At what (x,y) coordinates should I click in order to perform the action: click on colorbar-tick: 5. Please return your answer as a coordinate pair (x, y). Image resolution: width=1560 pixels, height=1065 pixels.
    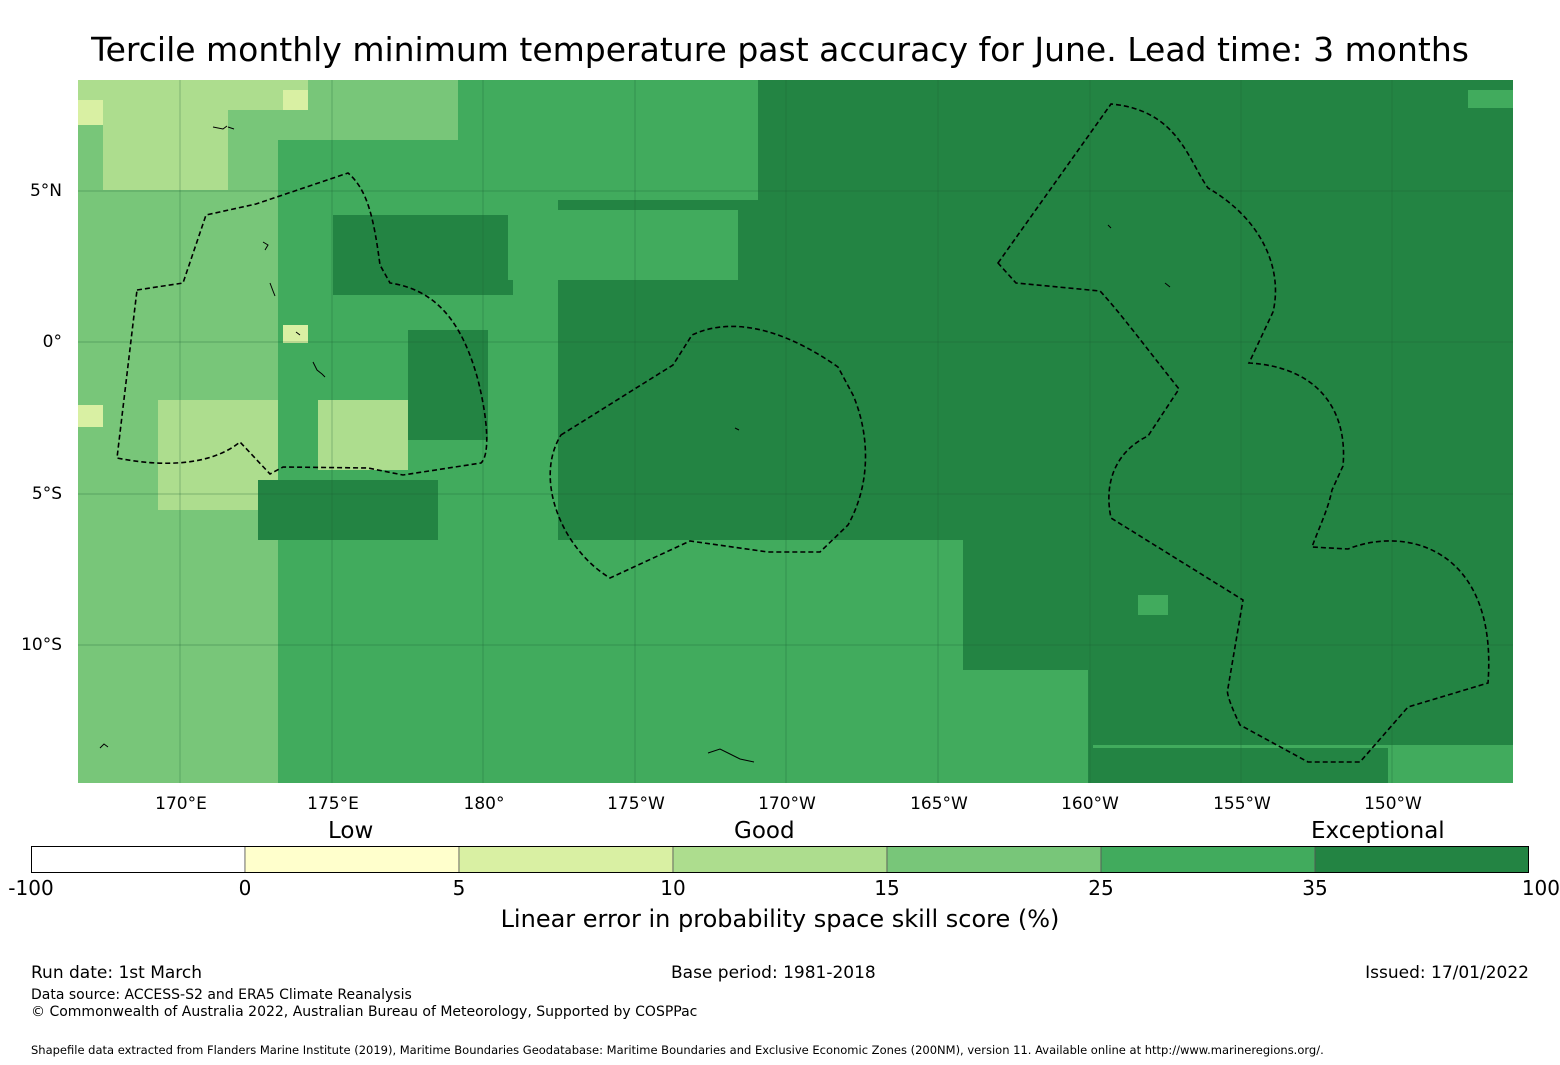
    Looking at the image, I should click on (459, 888).